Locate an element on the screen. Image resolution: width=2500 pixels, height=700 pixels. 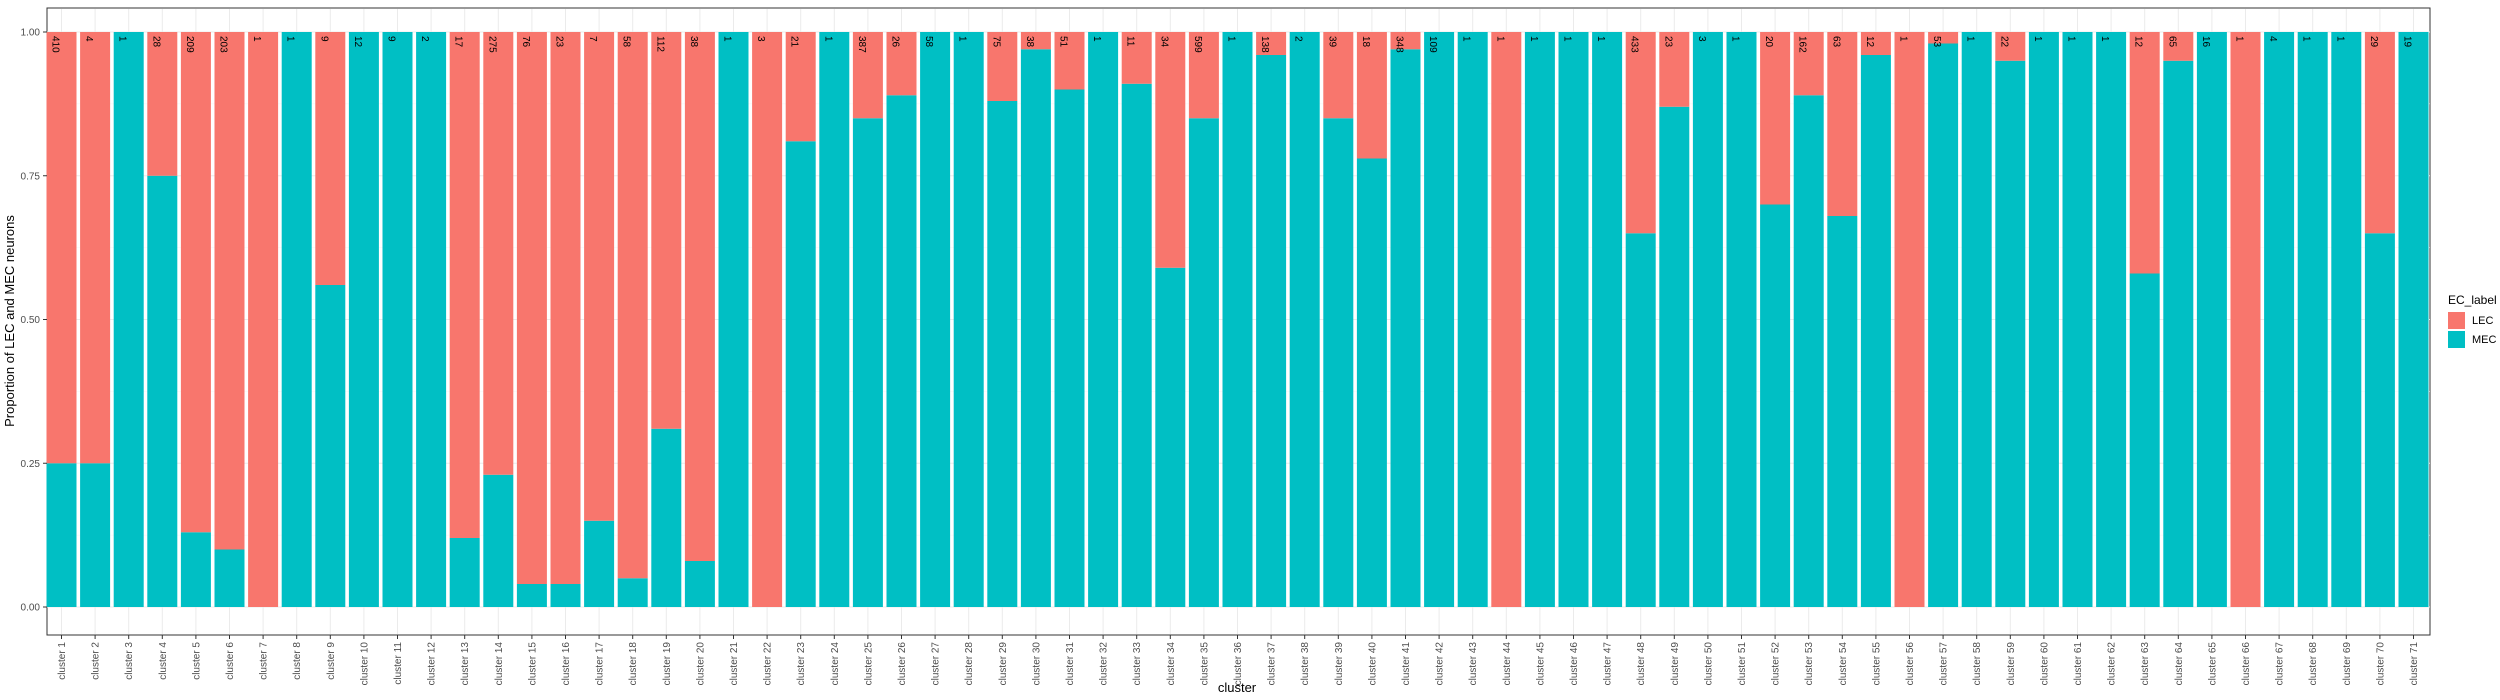
count-label: 410 is located at coordinates (55, 44).